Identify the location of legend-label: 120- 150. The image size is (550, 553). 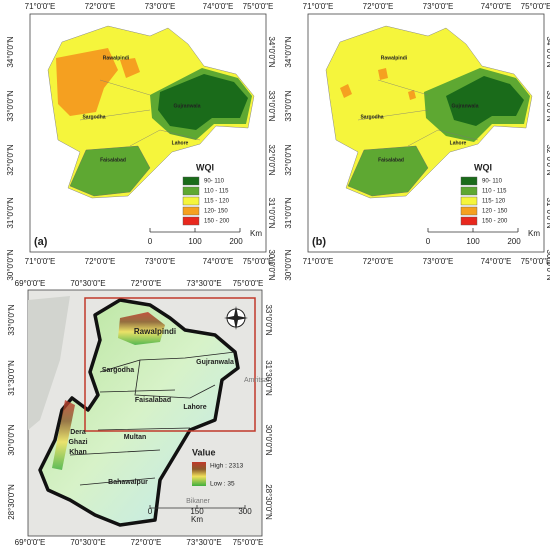
(216, 212).